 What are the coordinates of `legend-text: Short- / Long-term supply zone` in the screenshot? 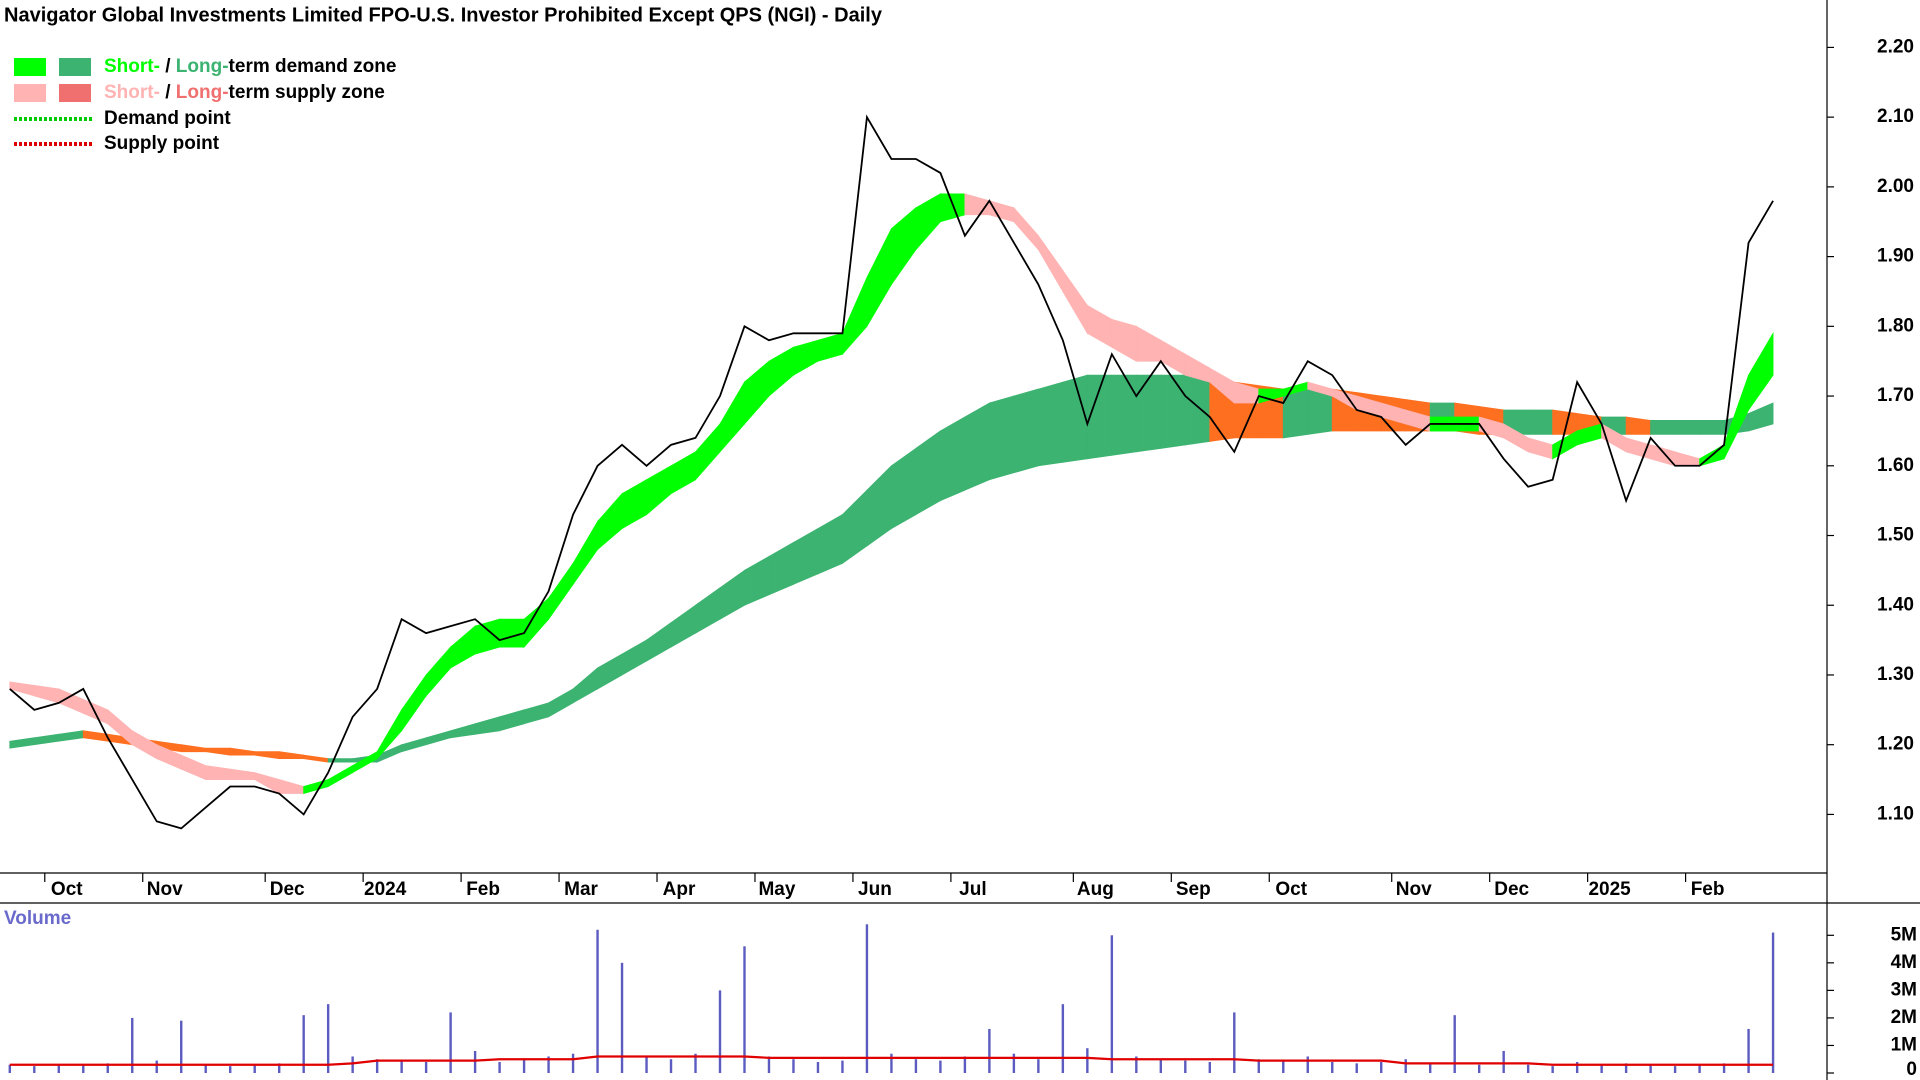 It's located at (244, 92).